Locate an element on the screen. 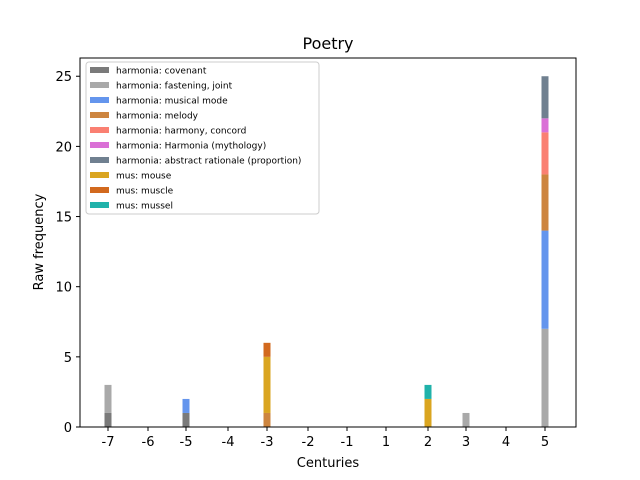 The width and height of the screenshot is (640, 480). legend-label-harmonia-melody: harmonia: melody is located at coordinates (157, 117).